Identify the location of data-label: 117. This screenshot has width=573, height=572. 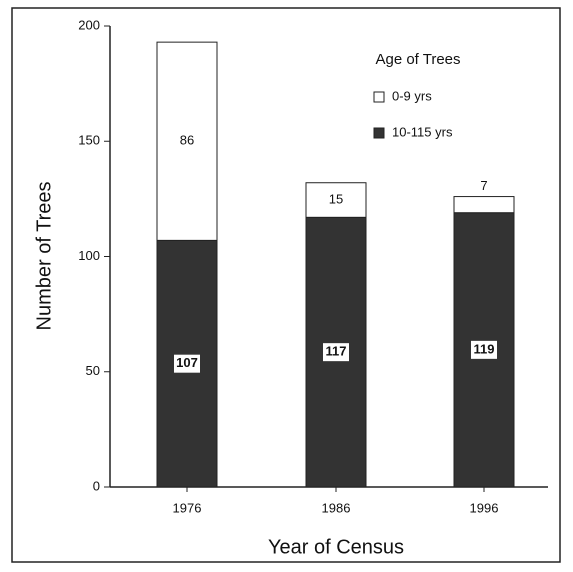
(336, 351).